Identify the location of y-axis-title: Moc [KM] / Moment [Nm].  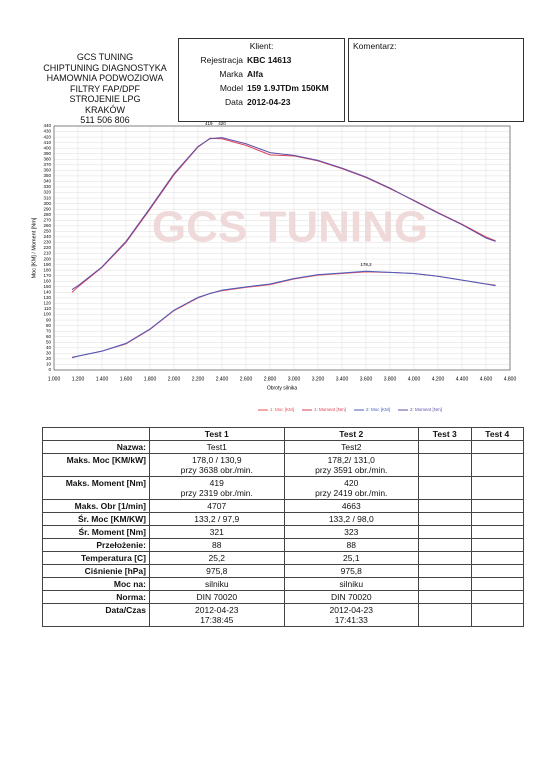
(34, 247).